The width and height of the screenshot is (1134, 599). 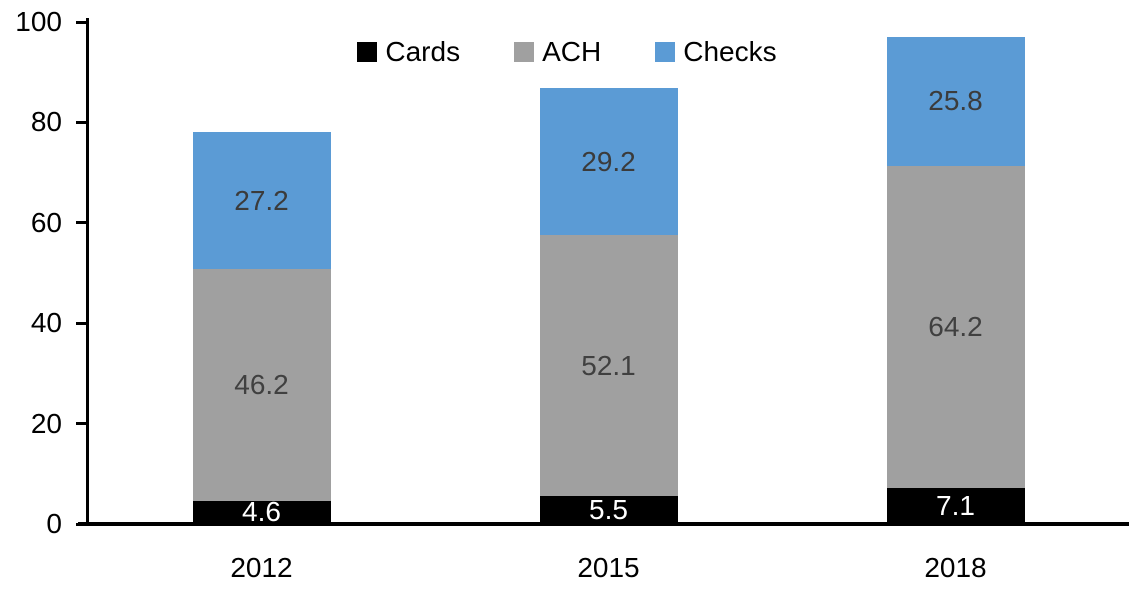 I want to click on legend-label-cards: Cards, so click(x=423, y=51).